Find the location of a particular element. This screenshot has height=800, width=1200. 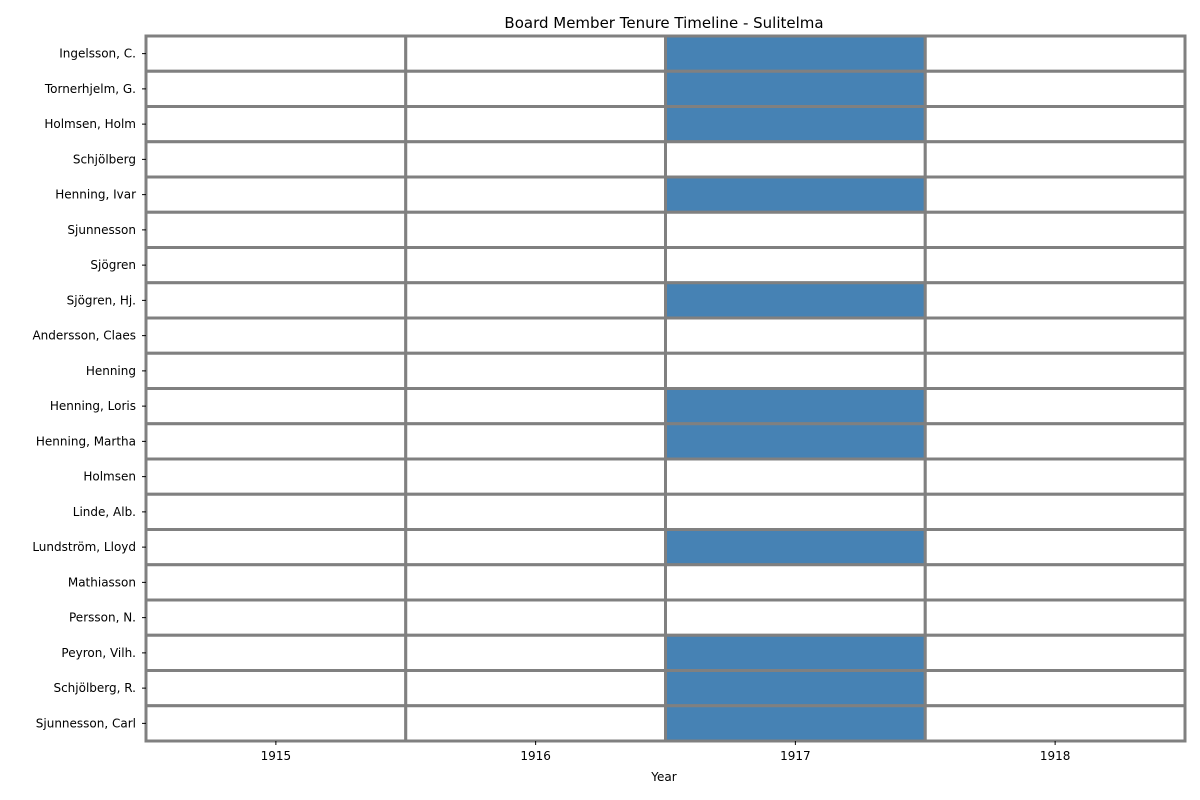

heatmap-cell-13-1915 is located at coordinates (276, 476).